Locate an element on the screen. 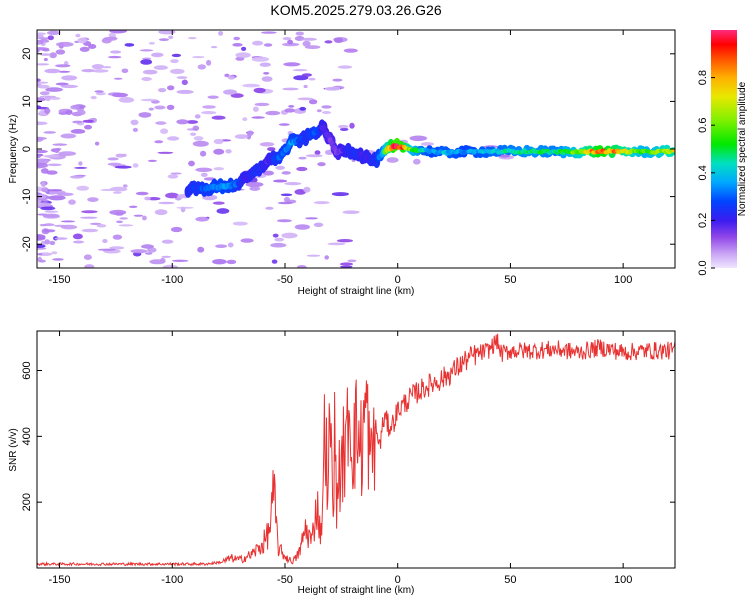 The width and height of the screenshot is (750, 600). colorbar-tick-label: 0.4 is located at coordinates (703, 172).